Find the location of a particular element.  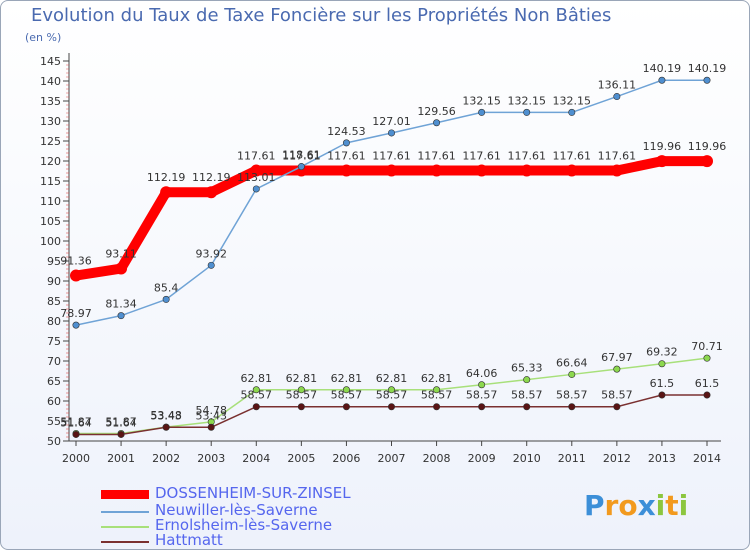

legend-label: Neuwiller-lès-Saverne is located at coordinates (236, 510).